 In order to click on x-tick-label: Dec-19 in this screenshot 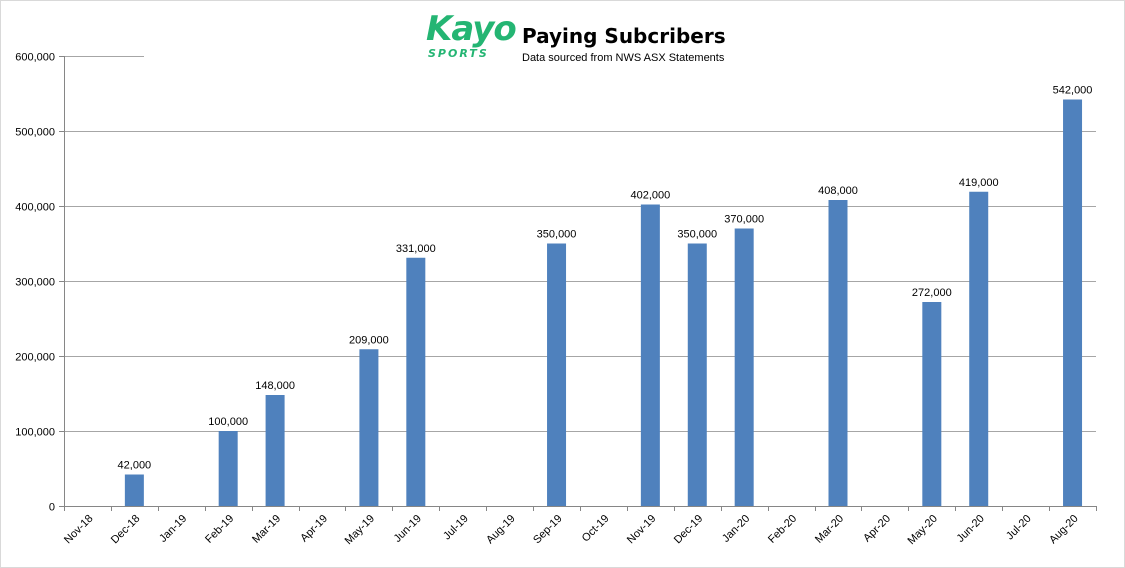, I will do `click(689, 530)`.